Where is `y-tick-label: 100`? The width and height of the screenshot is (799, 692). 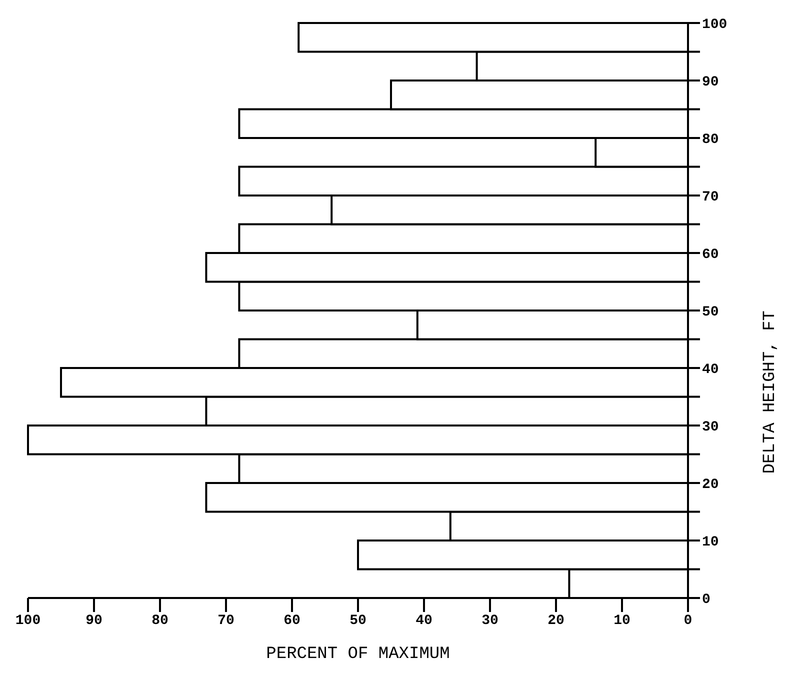
y-tick-label: 100 is located at coordinates (715, 24).